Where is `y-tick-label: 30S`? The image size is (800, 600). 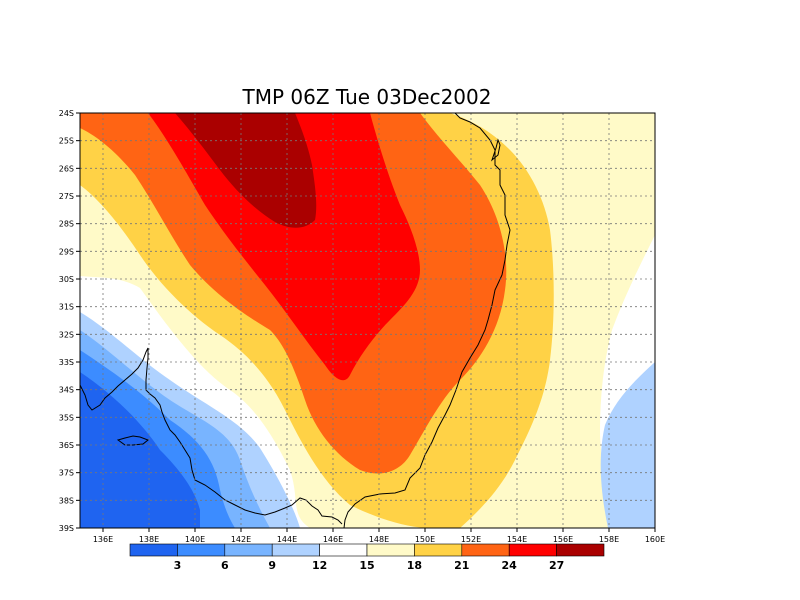
y-tick-label: 30S is located at coordinates (66, 279).